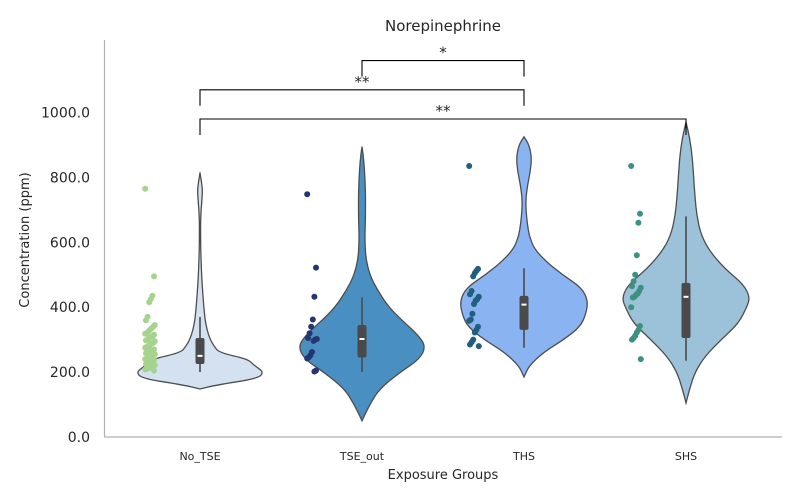 The image size is (800, 500). What do you see at coordinates (443, 26) in the screenshot?
I see `chart-title: Norepinephrine` at bounding box center [443, 26].